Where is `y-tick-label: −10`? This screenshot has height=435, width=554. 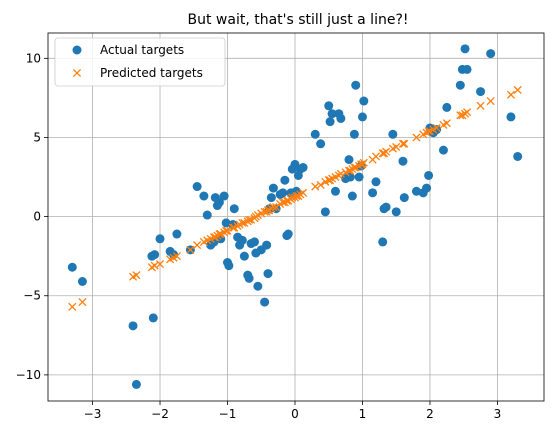
y-tick-label: −10 is located at coordinates (28, 375).